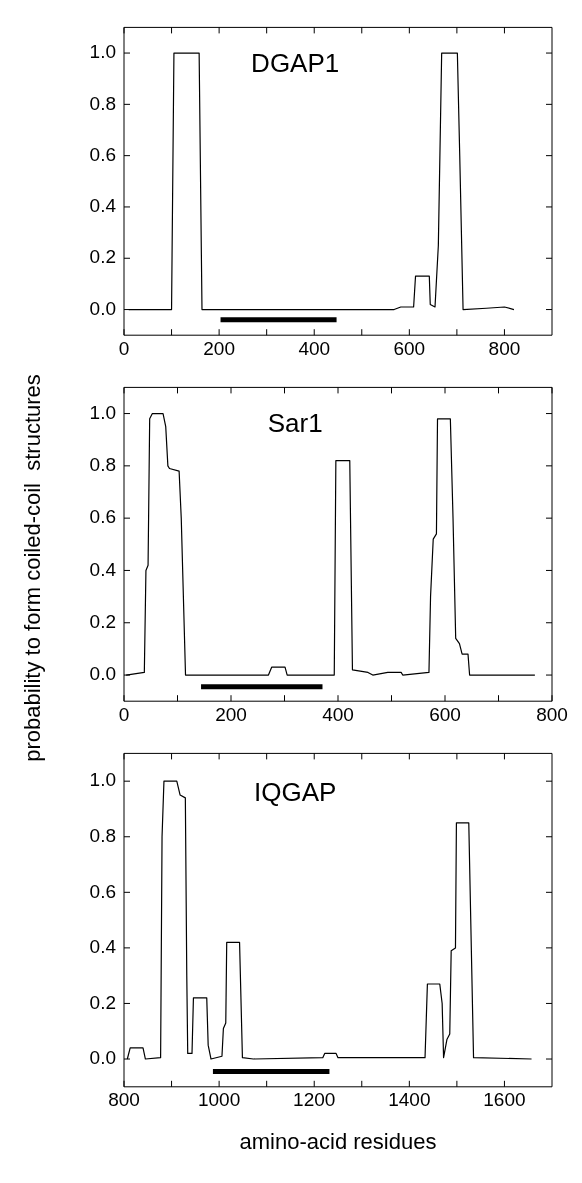 The height and width of the screenshot is (1183, 582). What do you see at coordinates (219, 1100) in the screenshot?
I see `x-tick-label: 1000` at bounding box center [219, 1100].